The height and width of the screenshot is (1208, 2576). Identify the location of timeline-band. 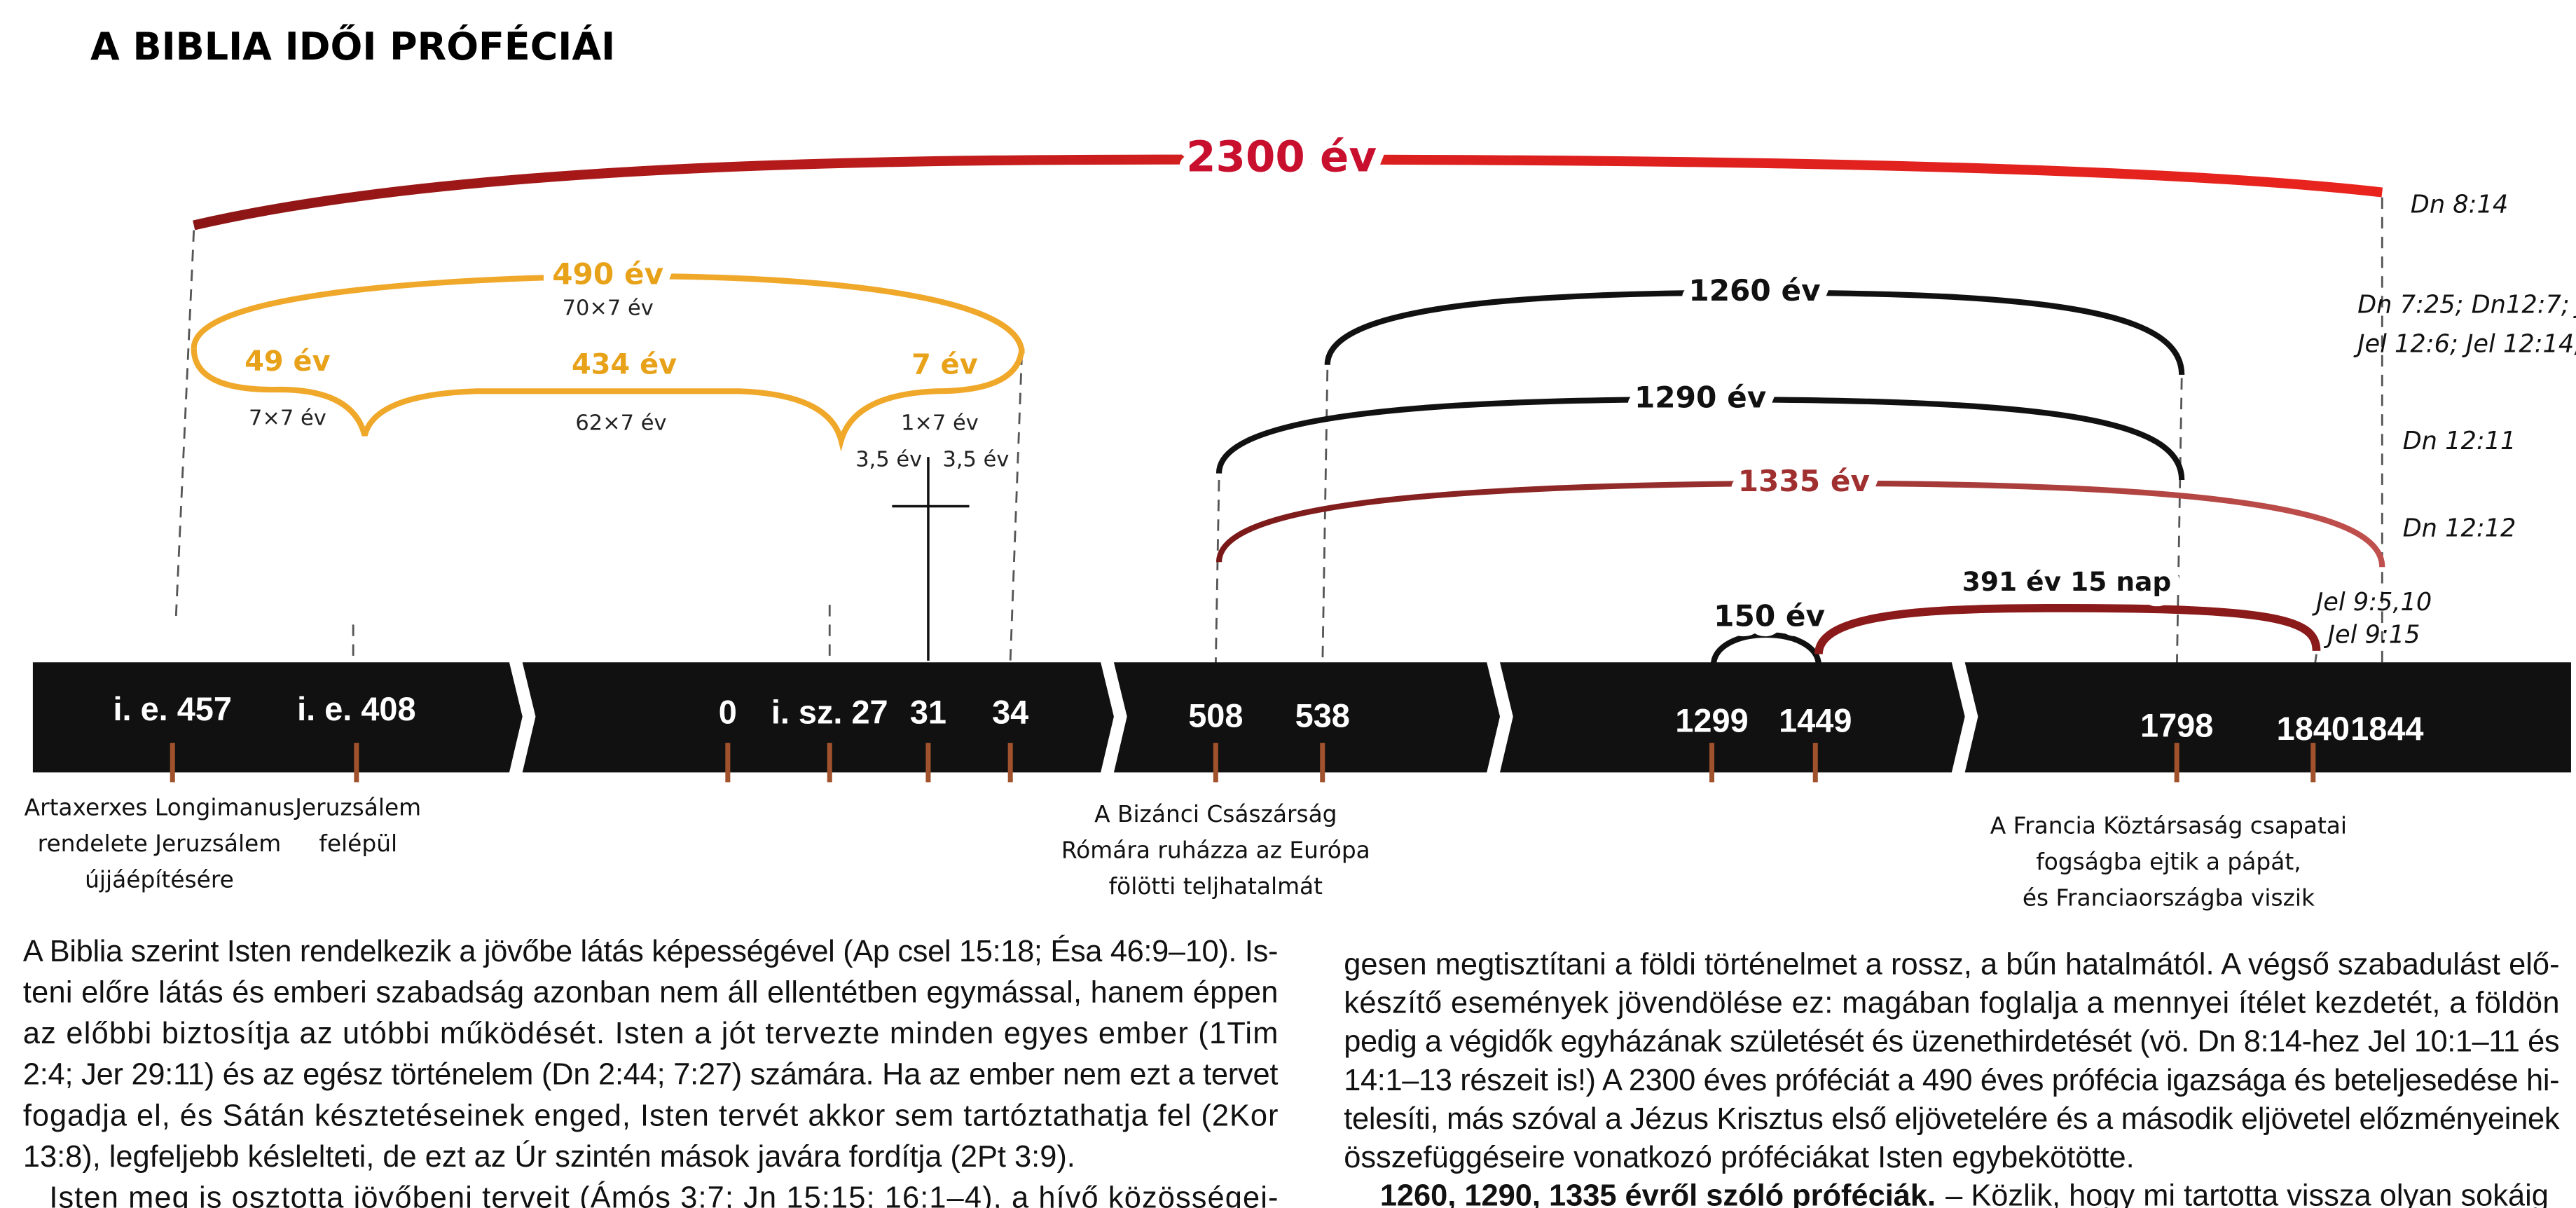
(1301, 718).